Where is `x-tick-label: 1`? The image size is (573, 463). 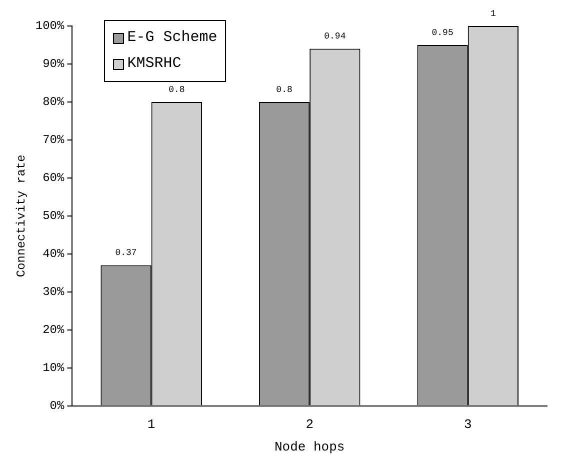
x-tick-label: 1 is located at coordinates (151, 424).